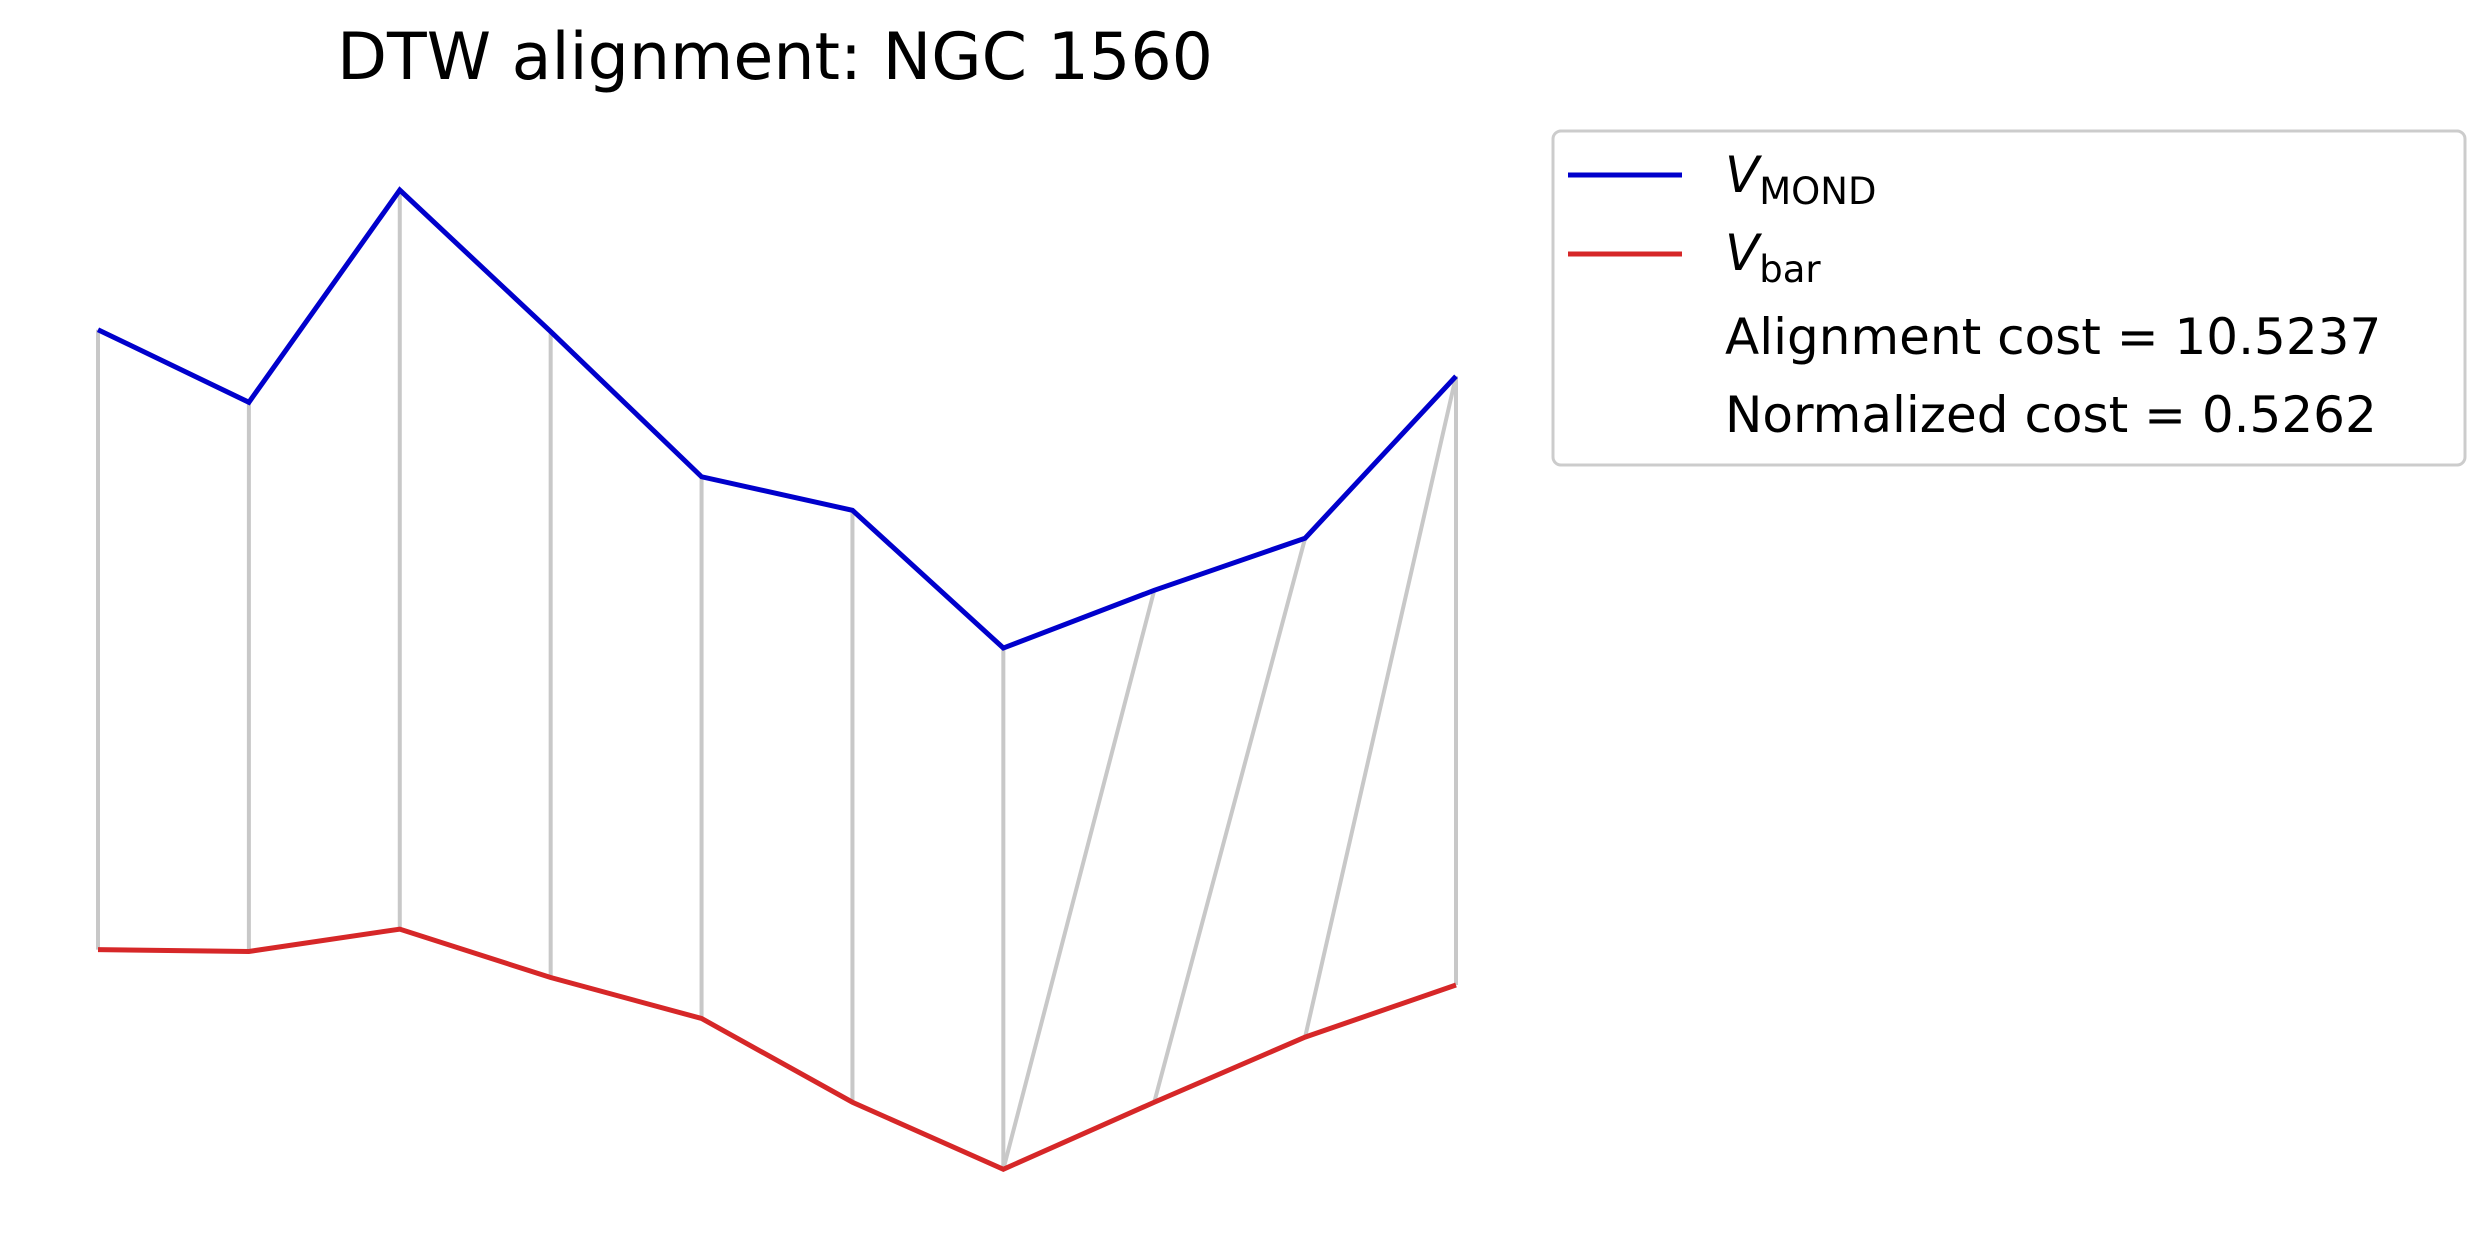 The image size is (2480, 1243). I want to click on legend-mond-label: VMOND, so click(1800, 179).